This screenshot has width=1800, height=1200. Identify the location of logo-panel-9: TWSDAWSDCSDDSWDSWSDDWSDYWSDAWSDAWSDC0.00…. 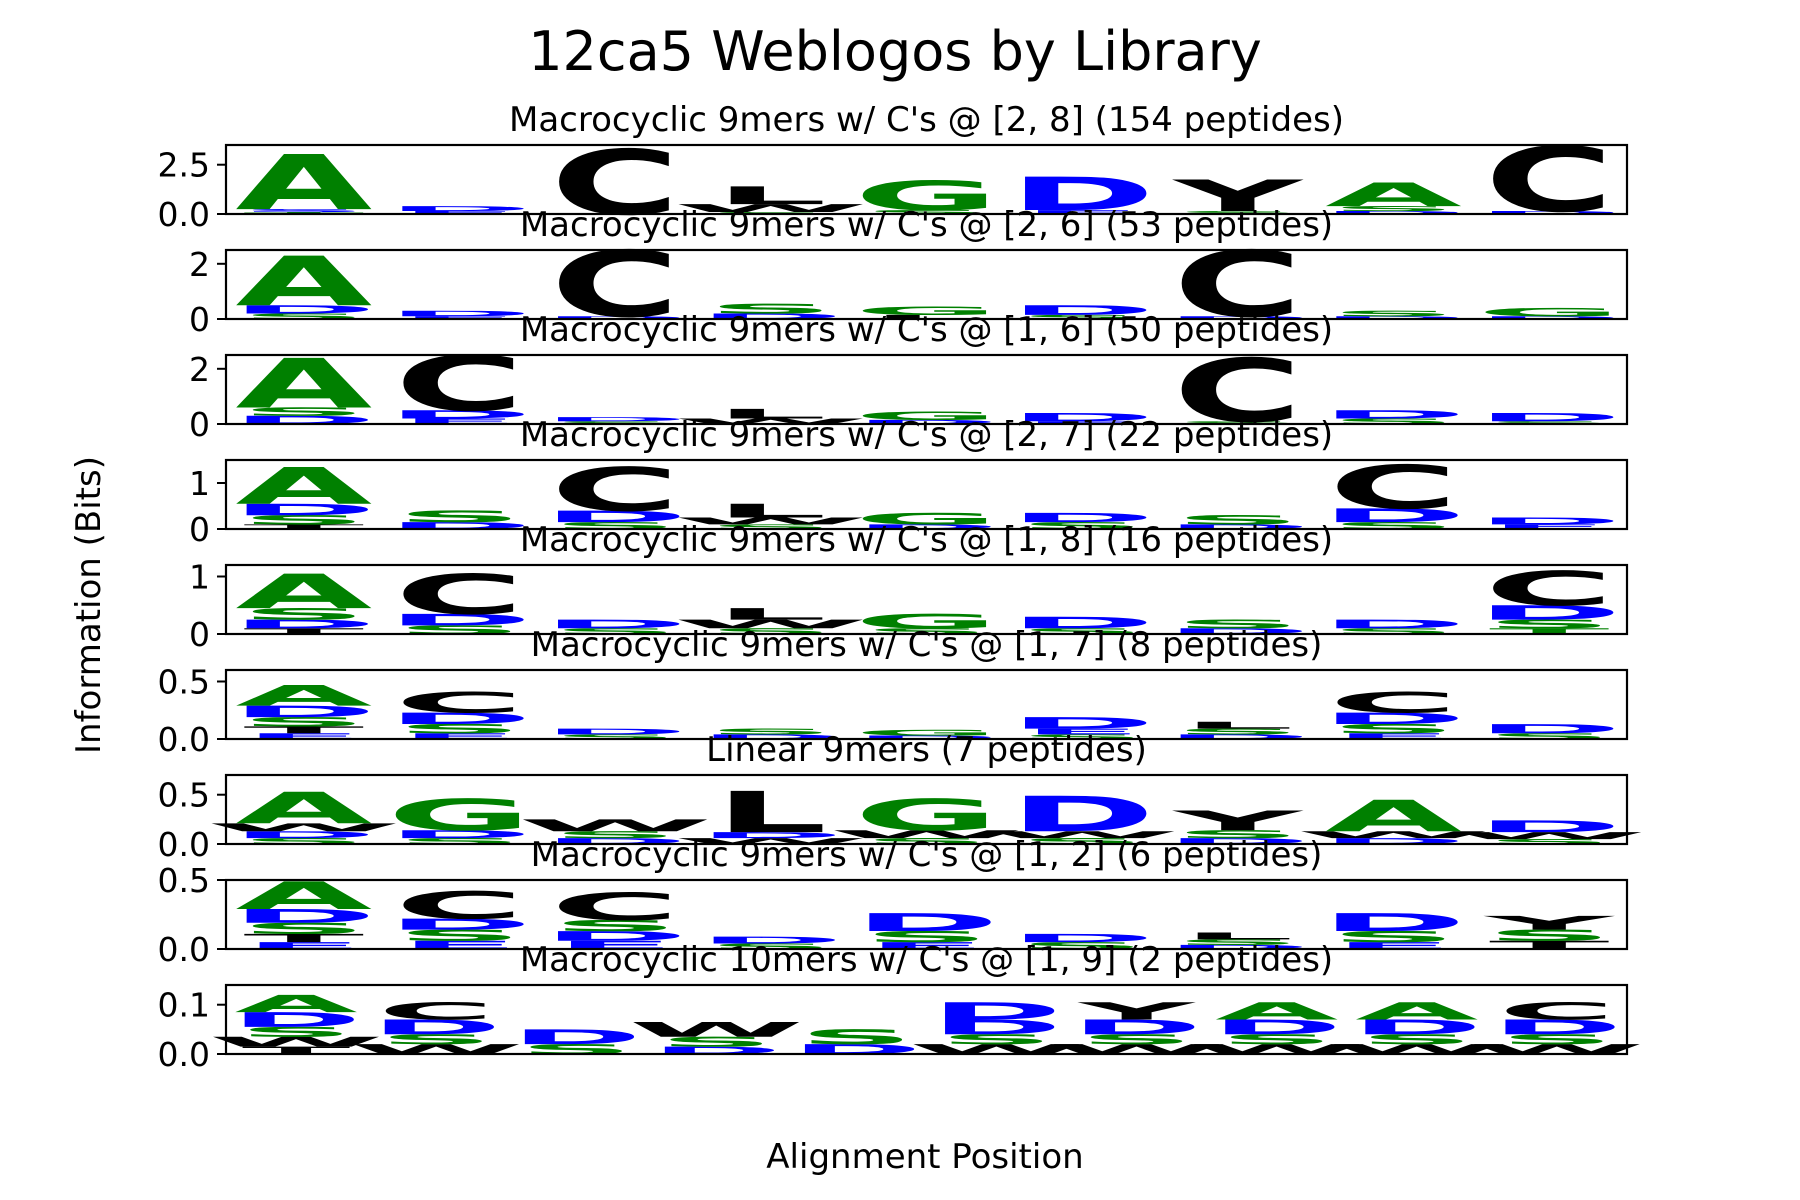
(901, 1028).